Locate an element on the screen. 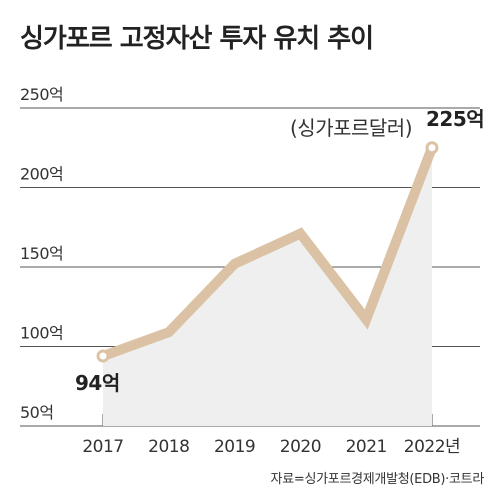 This screenshot has width=500, height=501. x-tick-label: 2020 is located at coordinates (300, 447).